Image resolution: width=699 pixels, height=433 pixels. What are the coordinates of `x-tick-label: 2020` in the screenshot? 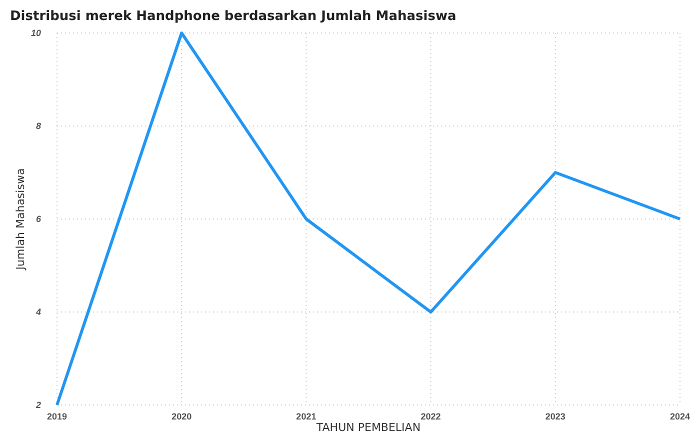 It's located at (182, 416).